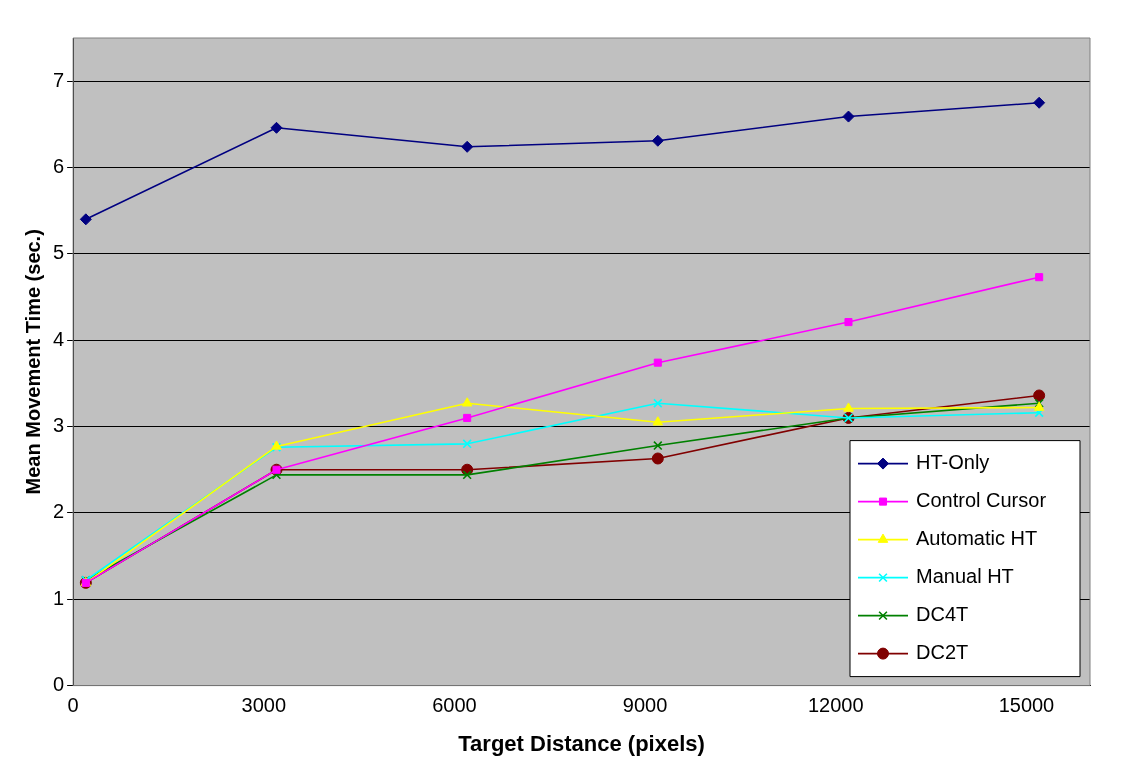  Describe the element at coordinates (264, 705) in the screenshot. I see `x-tick-label: 3000` at that location.